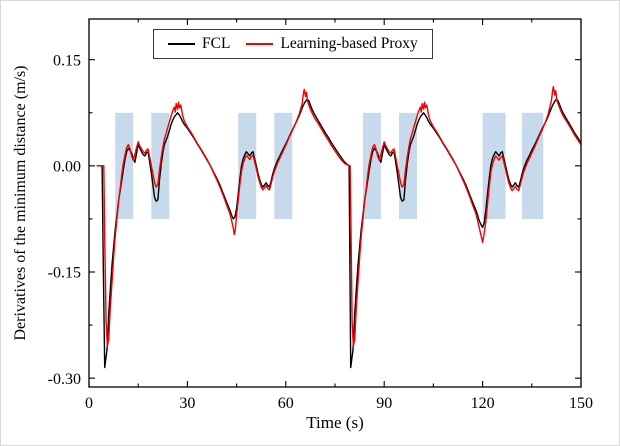  I want to click on legend: FCL Learning-based Proxy, so click(293, 44).